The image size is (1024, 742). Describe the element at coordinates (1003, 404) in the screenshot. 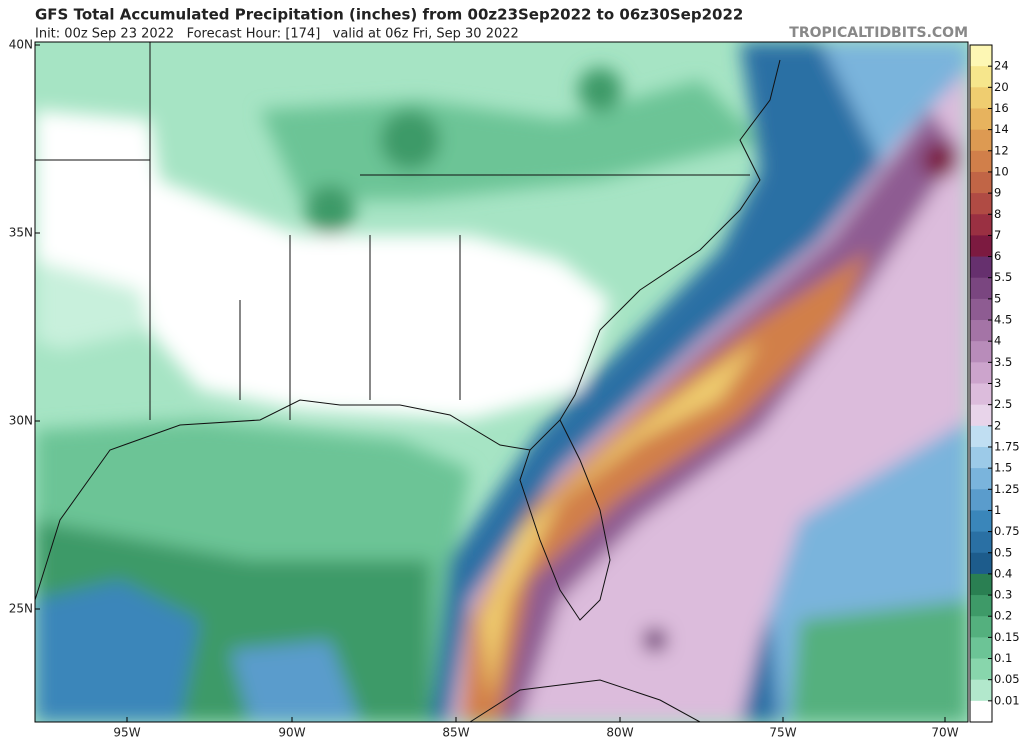

I see `colorbar-label: 2.5` at that location.